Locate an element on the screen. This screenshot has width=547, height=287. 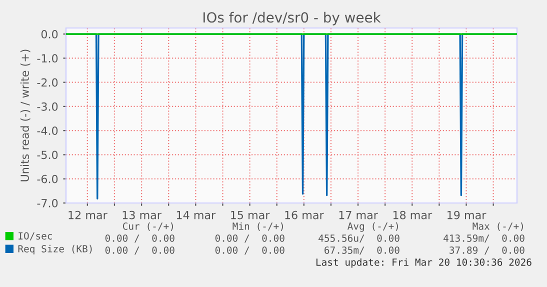
x-tick-label: 19 mar is located at coordinates (467, 215).